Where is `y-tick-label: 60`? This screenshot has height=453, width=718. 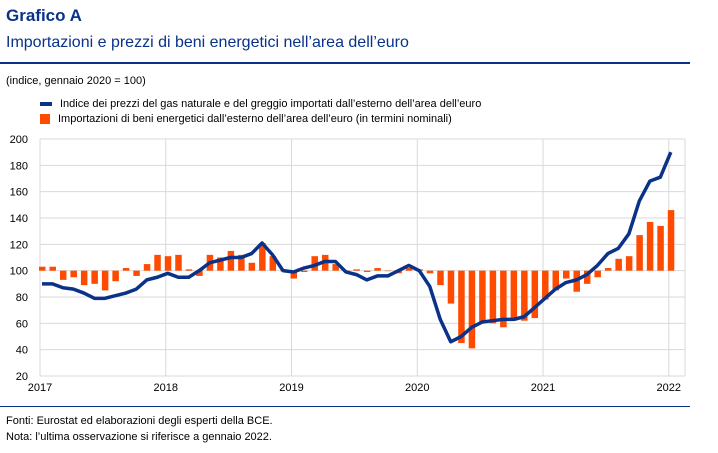 y-tick-label: 60 is located at coordinates (22, 324).